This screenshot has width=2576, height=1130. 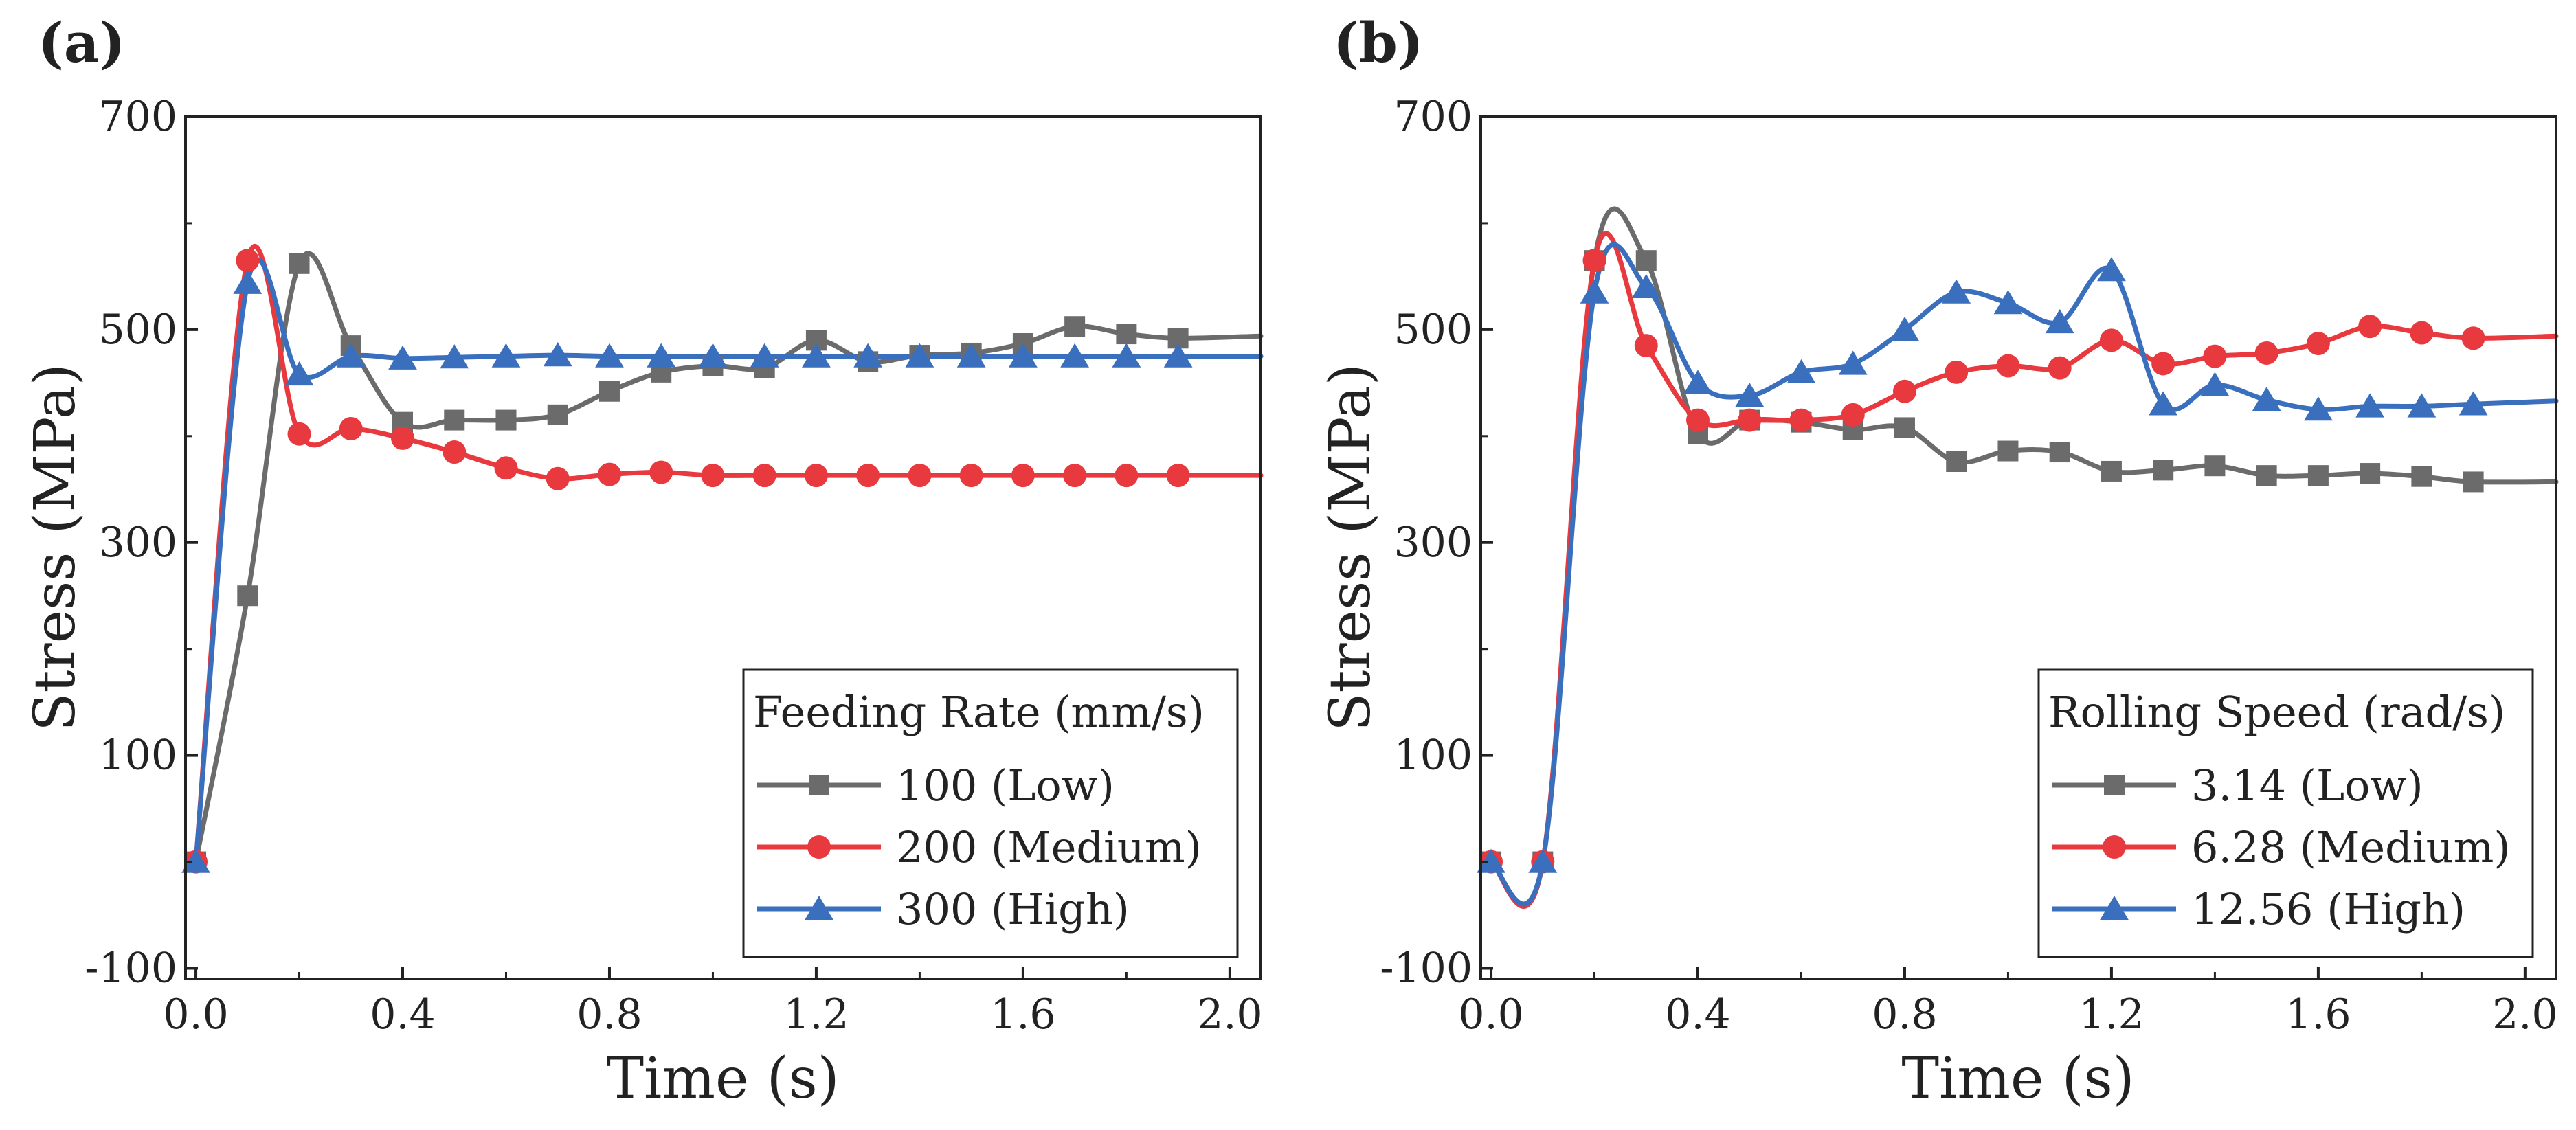 I want to click on x-axis-label-b: Time (s), so click(x=2018, y=1078).